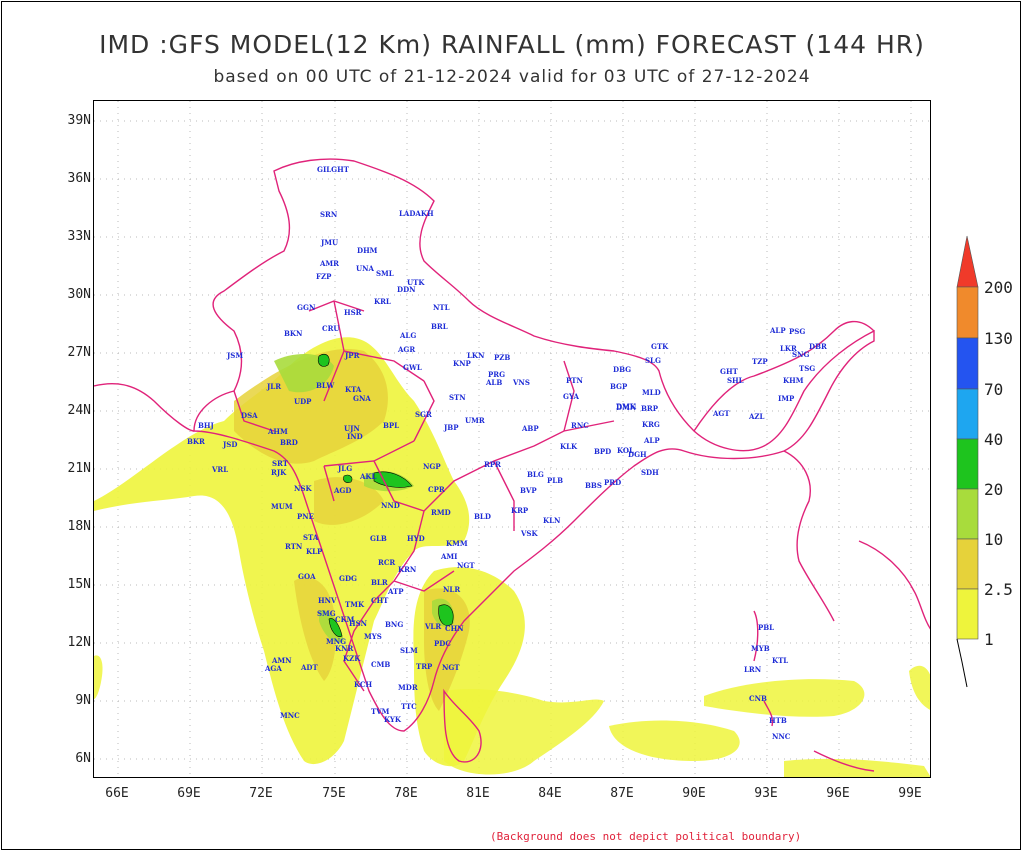  Describe the element at coordinates (329, 214) in the screenshot. I see `station-label: SRN` at that location.